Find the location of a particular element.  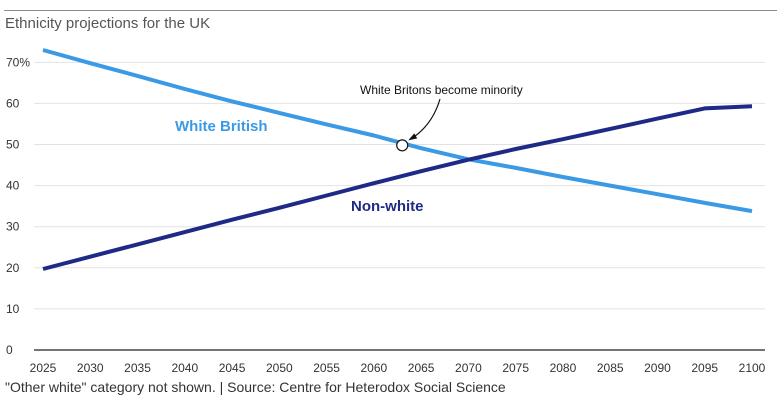

annotation-text: White Britons become minority is located at coordinates (441, 90).